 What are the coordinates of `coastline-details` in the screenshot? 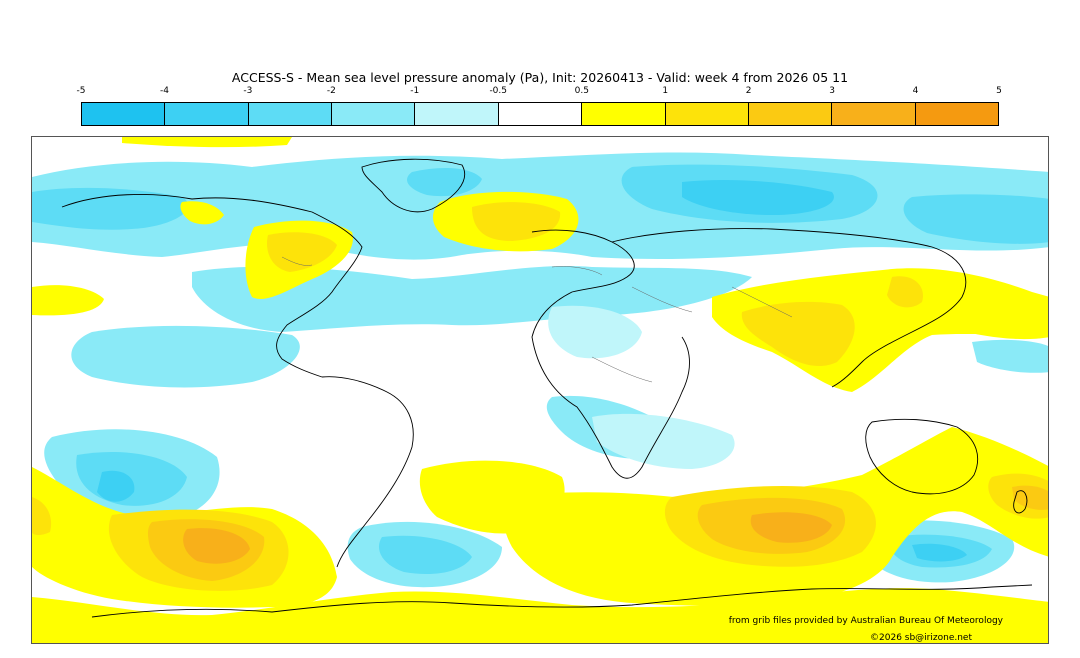 It's located at (537, 319).